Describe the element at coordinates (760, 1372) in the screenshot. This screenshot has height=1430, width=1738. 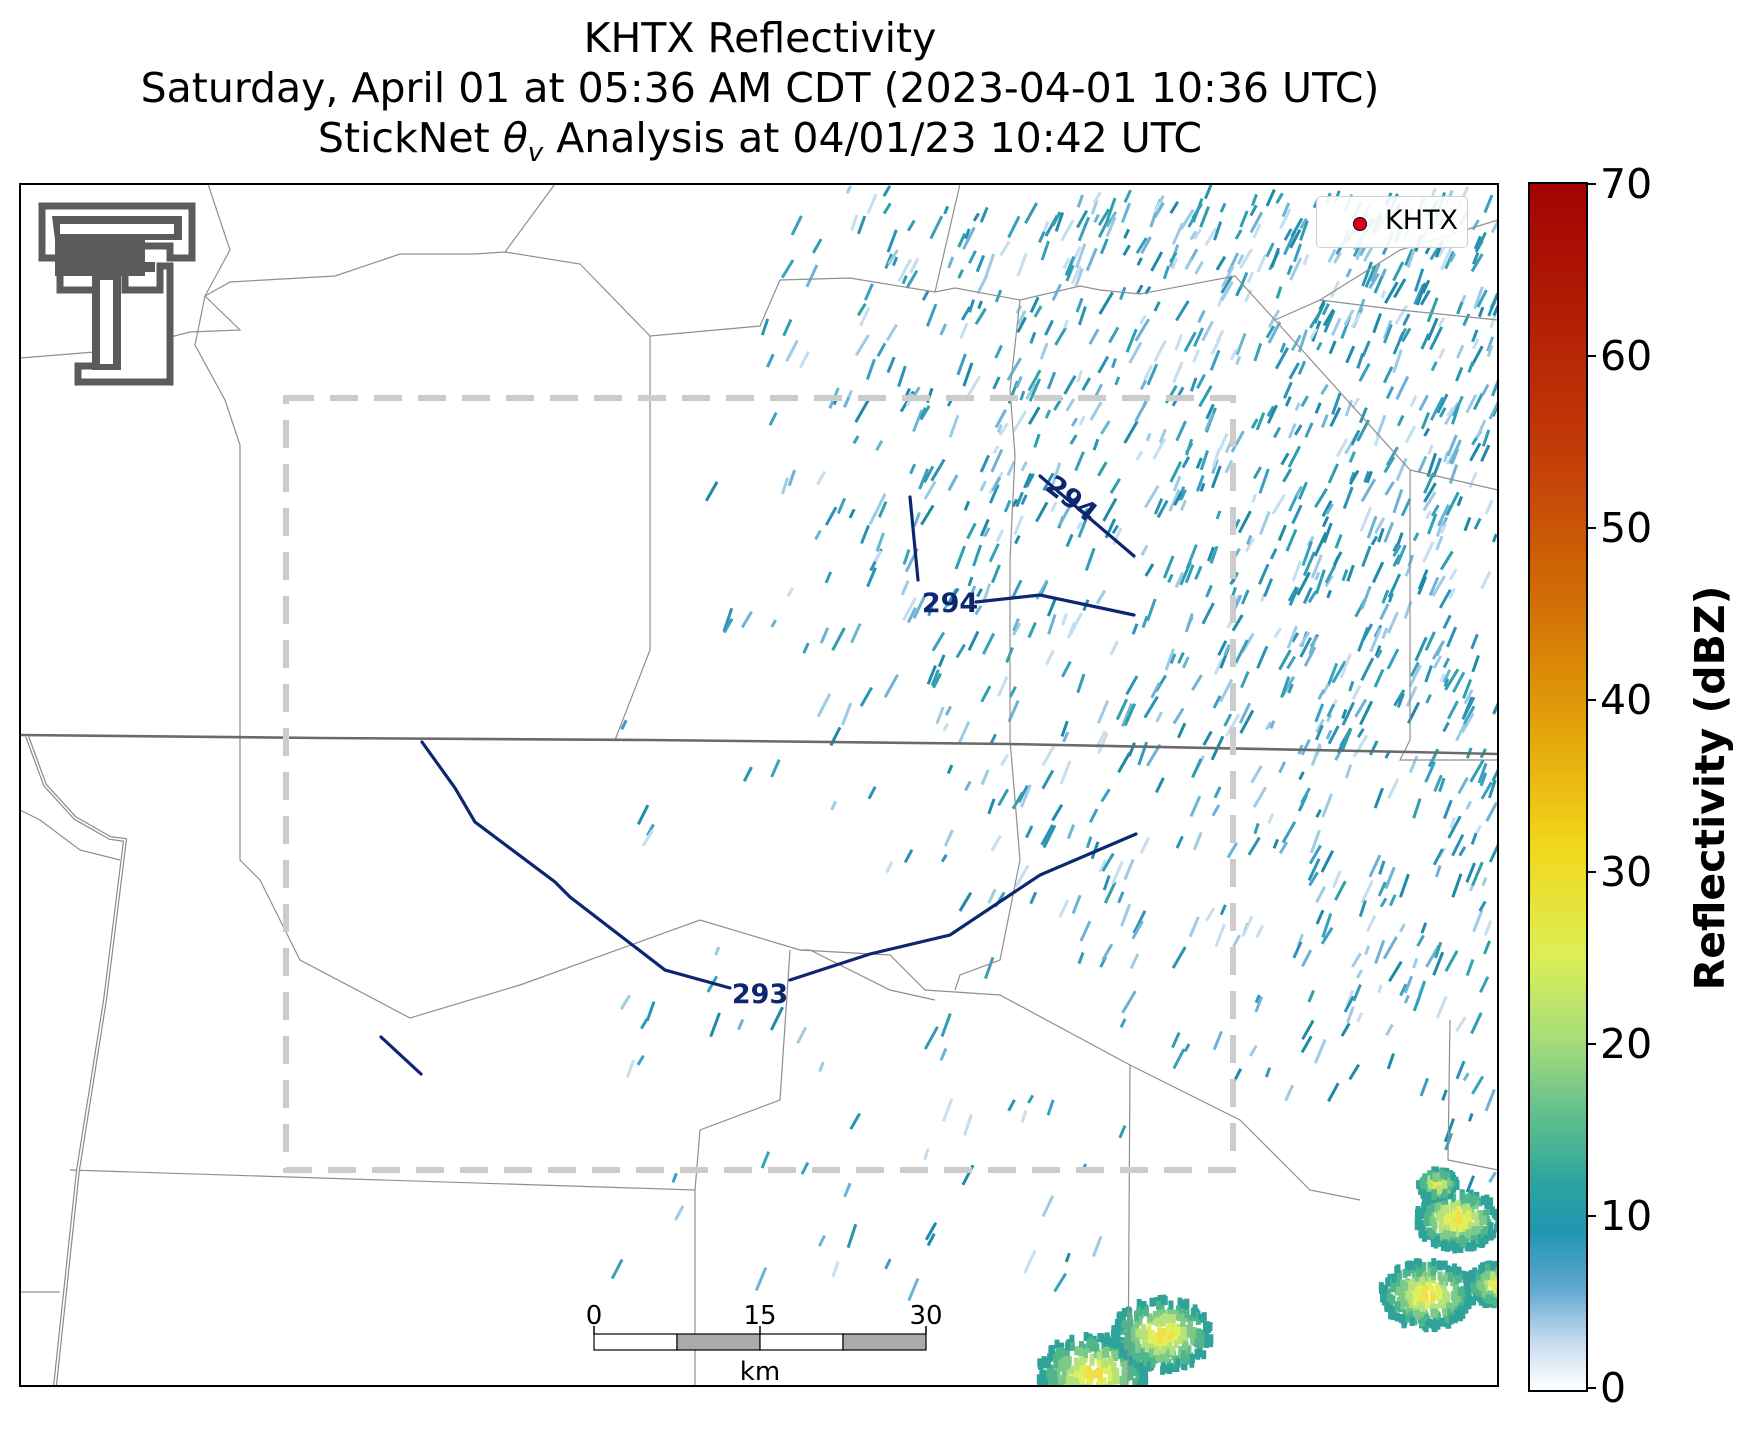
I see `scale-unit: km` at that location.